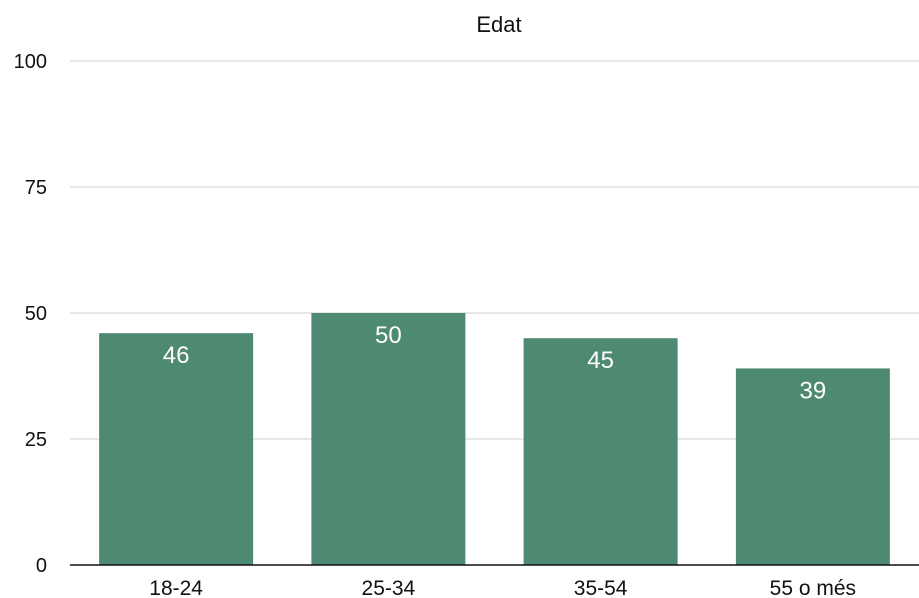  What do you see at coordinates (388, 335) in the screenshot?
I see `data-label: 50` at bounding box center [388, 335].